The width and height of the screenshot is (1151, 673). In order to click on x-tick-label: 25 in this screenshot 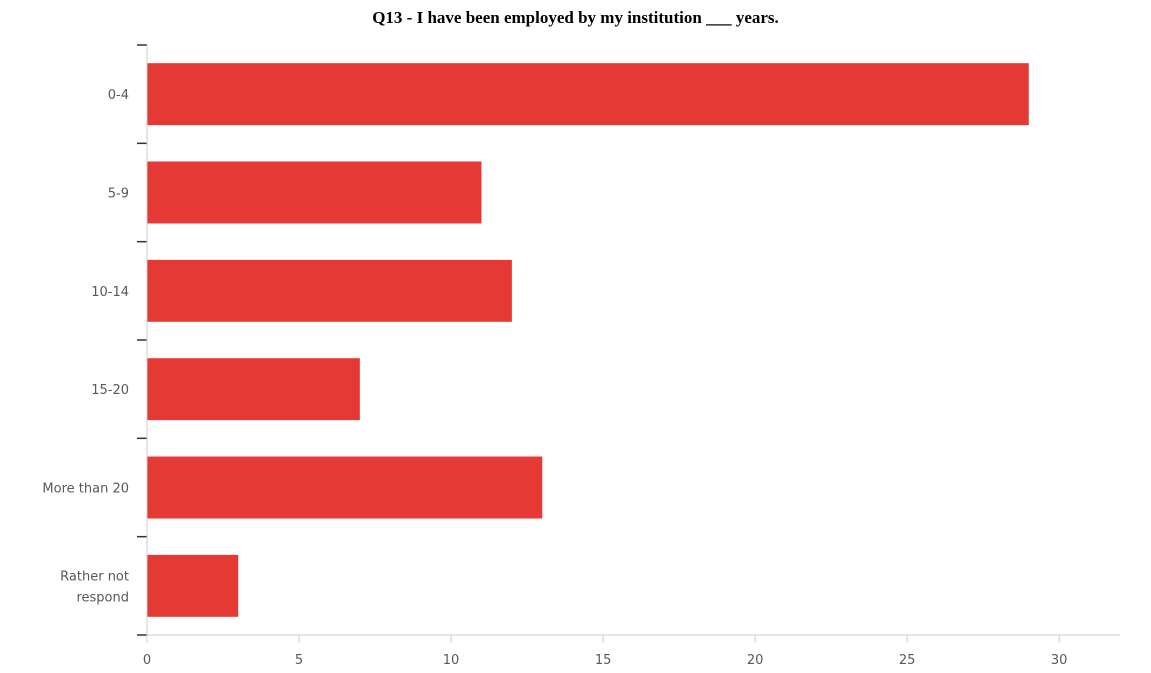, I will do `click(907, 660)`.